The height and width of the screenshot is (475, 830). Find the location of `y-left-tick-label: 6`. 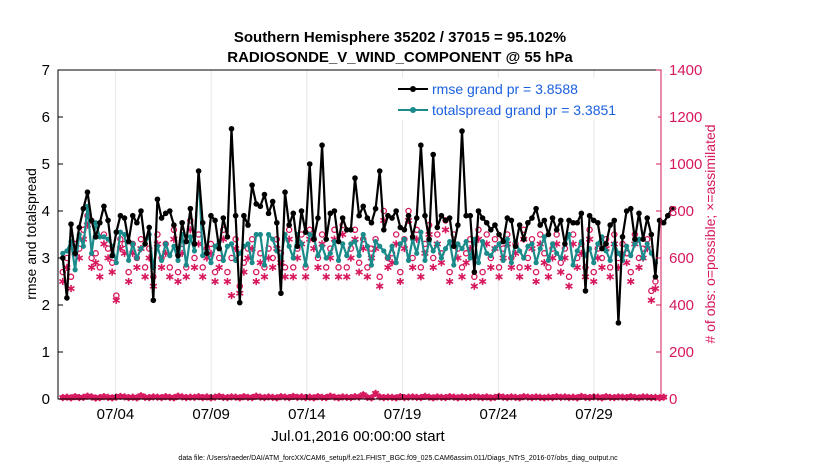

y-left-tick-label: 6 is located at coordinates (46, 117).